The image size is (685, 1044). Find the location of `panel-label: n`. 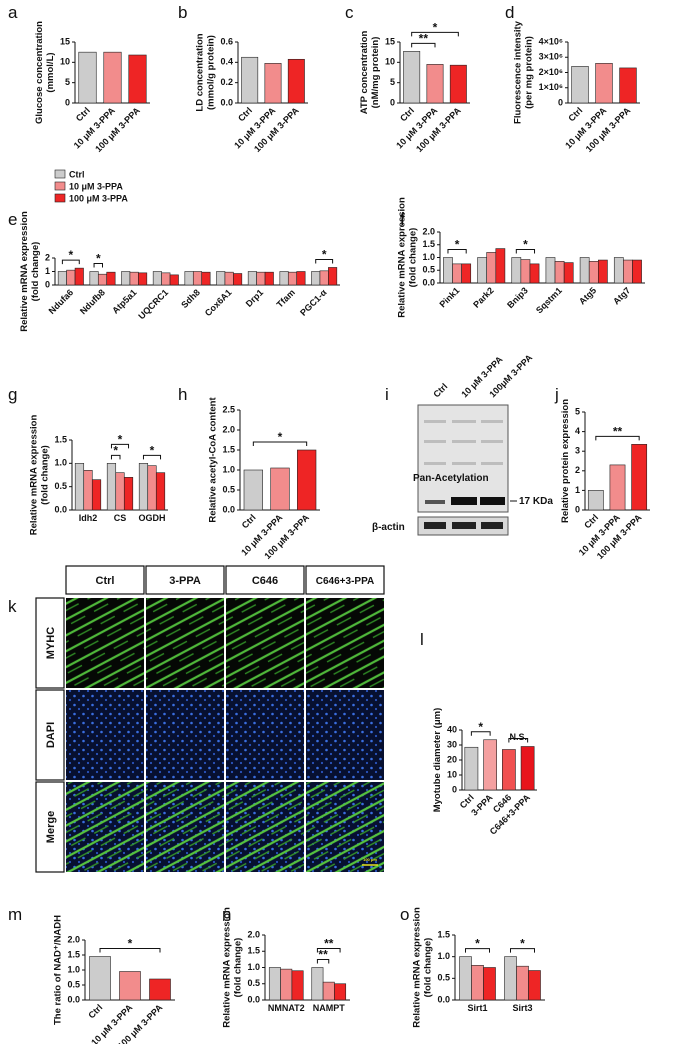

panel-label: n is located at coordinates (226, 914).